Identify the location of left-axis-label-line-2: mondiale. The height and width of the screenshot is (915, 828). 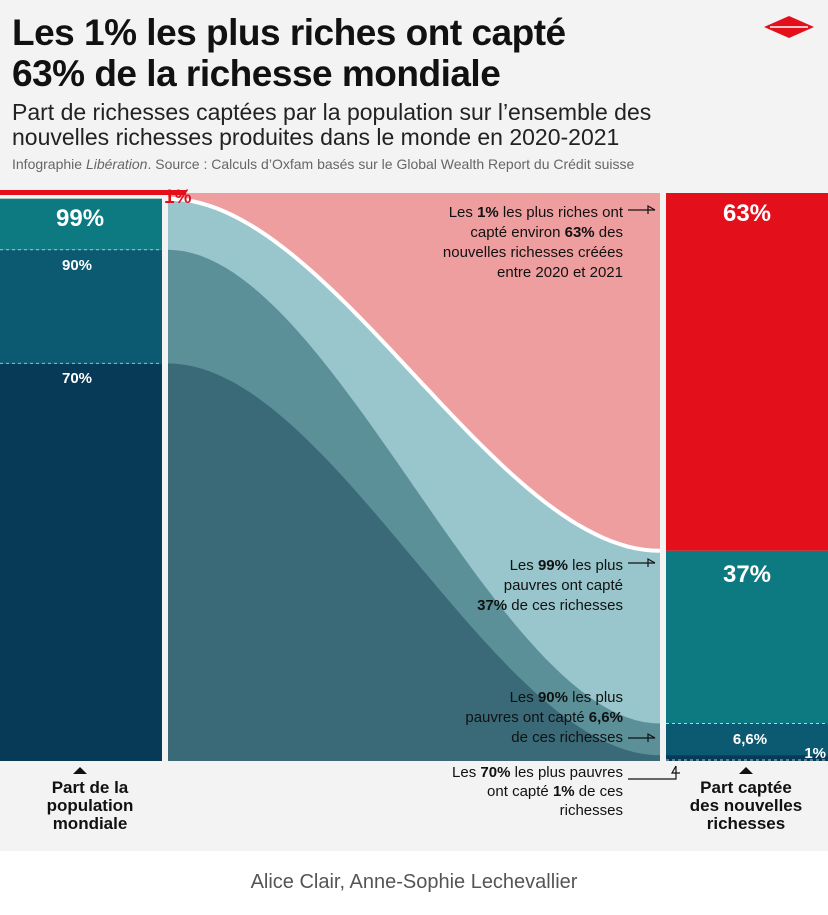
(90, 823).